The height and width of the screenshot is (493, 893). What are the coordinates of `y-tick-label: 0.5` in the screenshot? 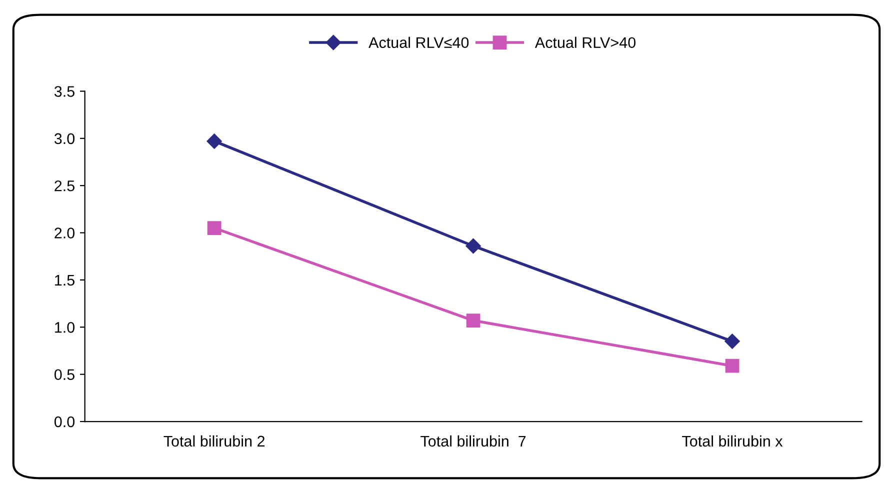 It's located at (64, 374).